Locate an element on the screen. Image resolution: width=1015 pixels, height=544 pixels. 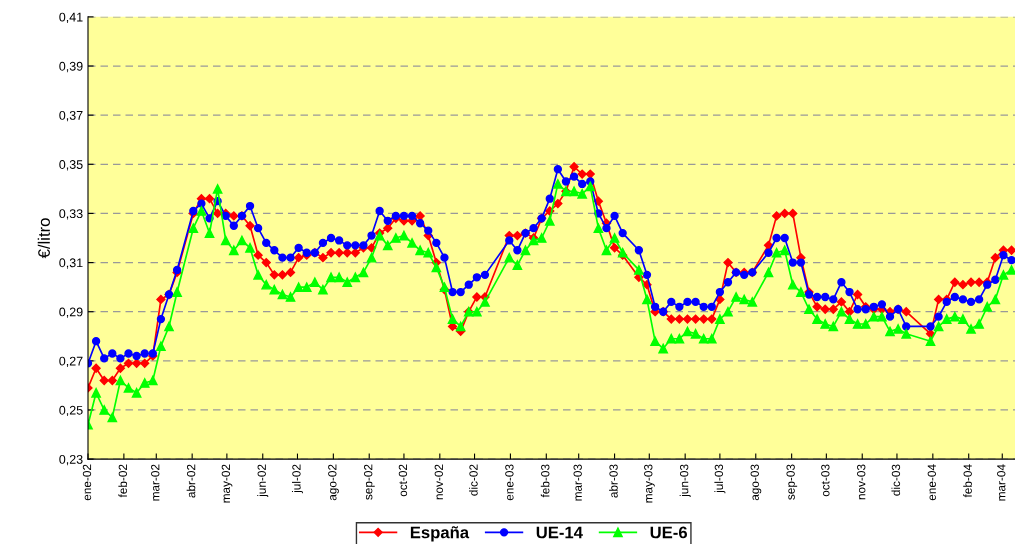
y-tick-label: 0,41 is located at coordinates (71, 17).